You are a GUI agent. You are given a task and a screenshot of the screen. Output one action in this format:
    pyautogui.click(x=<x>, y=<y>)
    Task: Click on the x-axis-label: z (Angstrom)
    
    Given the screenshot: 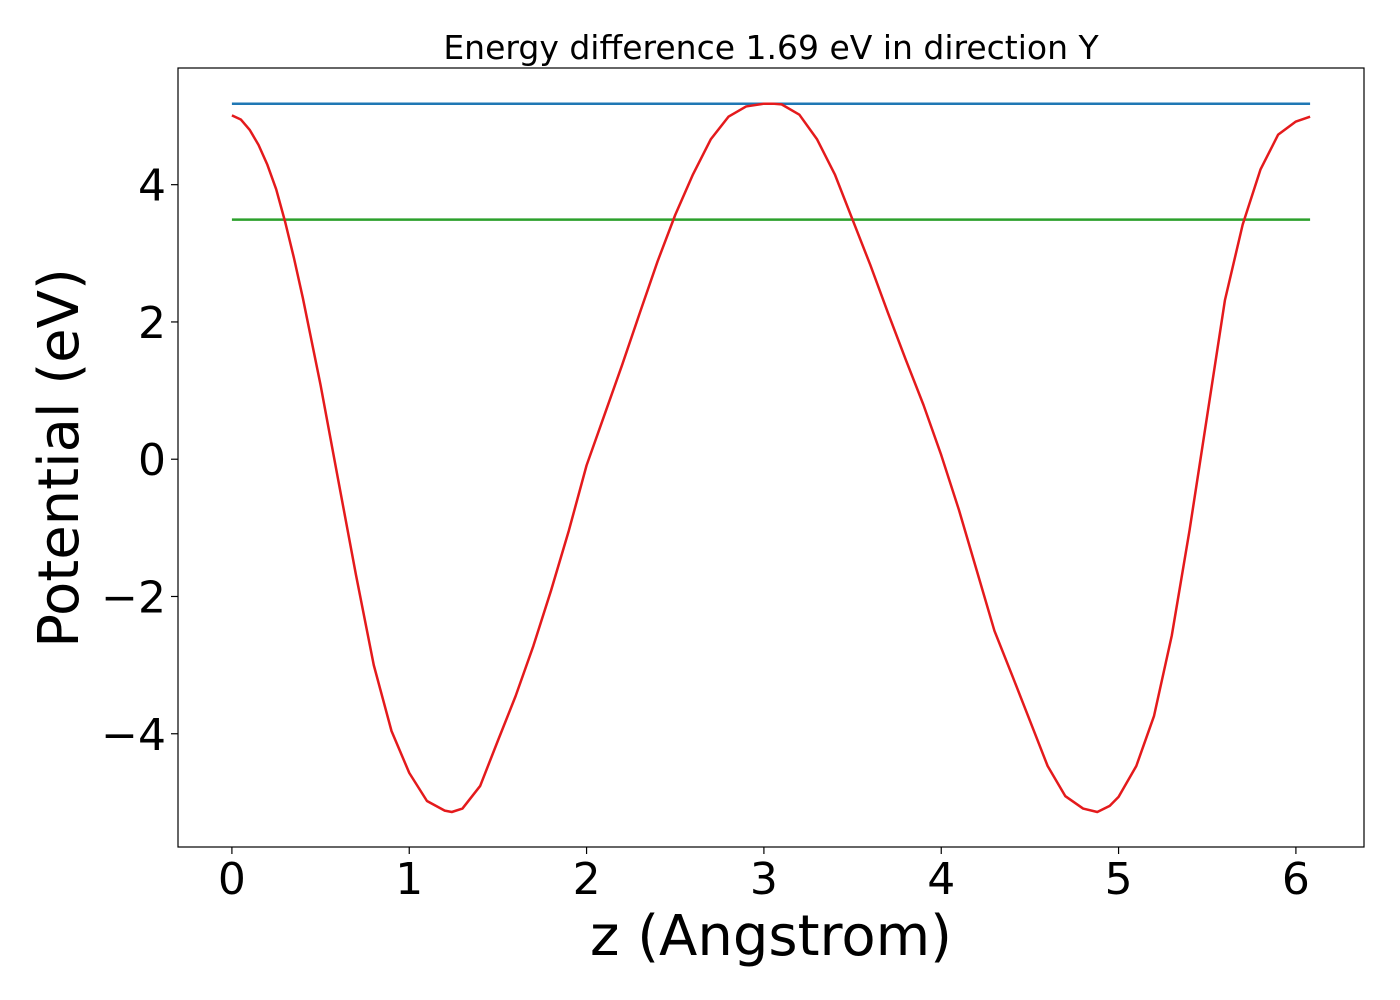 What is the action you would take?
    pyautogui.click(x=771, y=936)
    